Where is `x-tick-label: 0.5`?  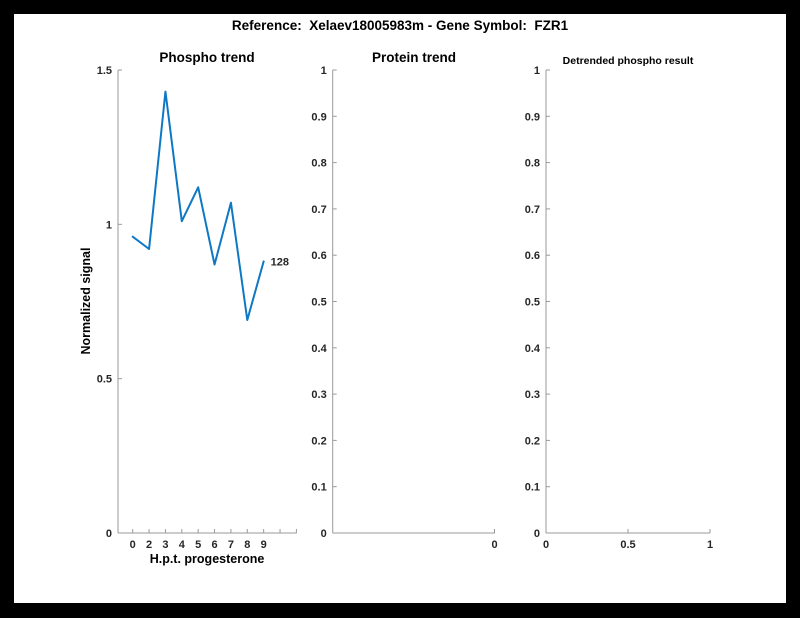
x-tick-label: 0.5 is located at coordinates (627, 545).